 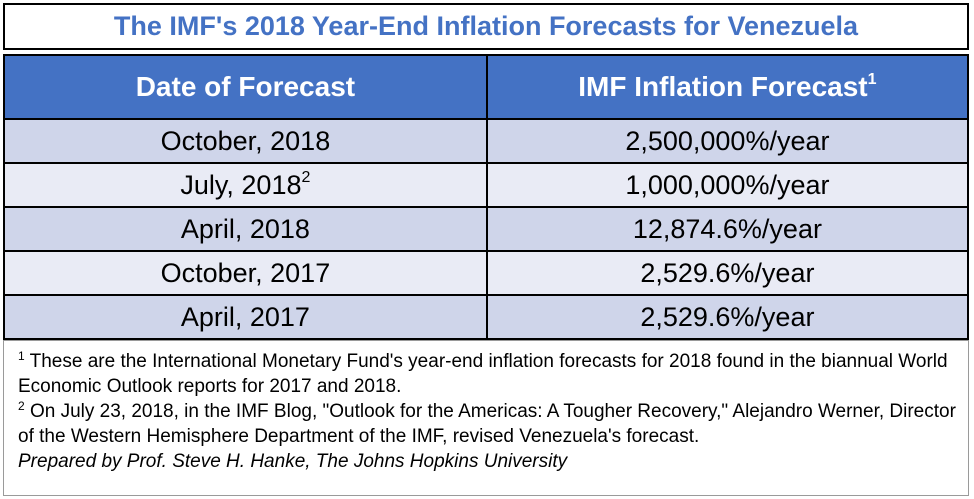 I want to click on table-row: April, 2018 12,874.6%/year, so click(x=486, y=229).